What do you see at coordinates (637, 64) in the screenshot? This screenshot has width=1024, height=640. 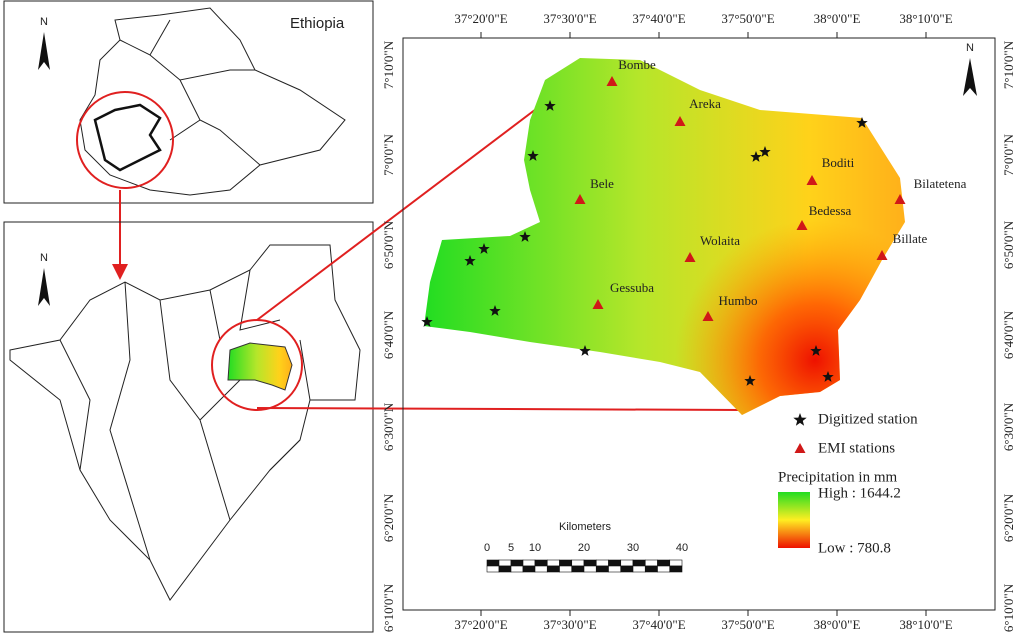 I see `station-label: Bombe` at bounding box center [637, 64].